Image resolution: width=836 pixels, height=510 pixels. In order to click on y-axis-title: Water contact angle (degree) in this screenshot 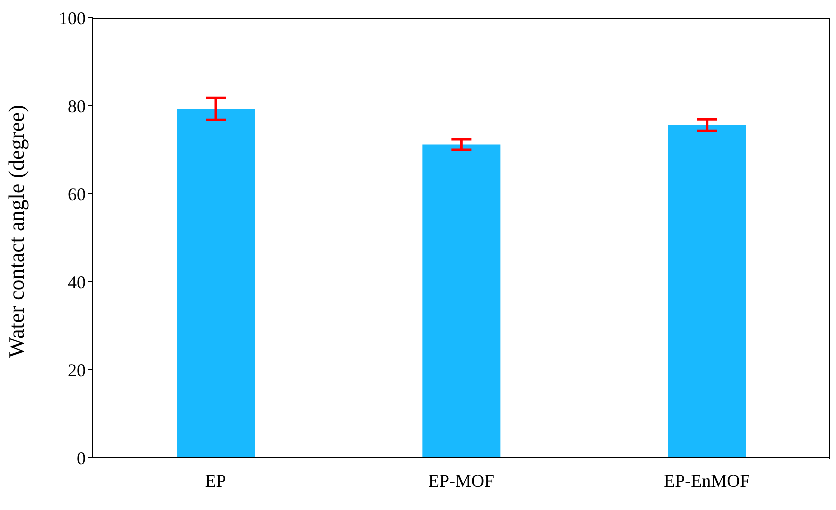, I will do `click(16, 231)`.